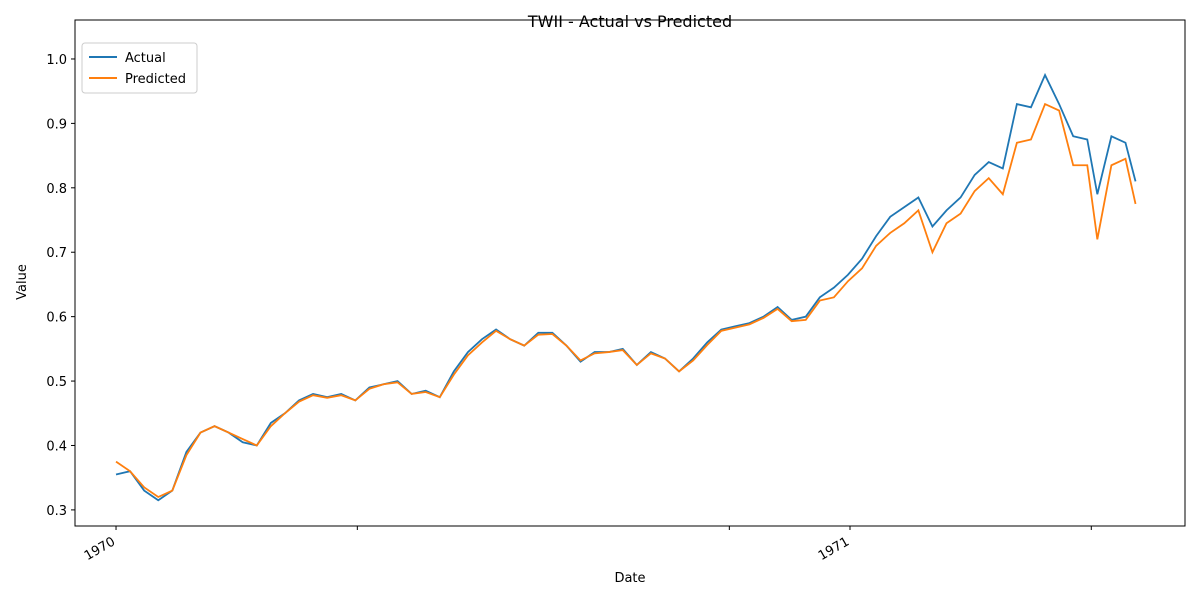 Image resolution: width=1200 pixels, height=604 pixels. Describe the element at coordinates (145, 58) in the screenshot. I see `legend-label: Actual` at that location.